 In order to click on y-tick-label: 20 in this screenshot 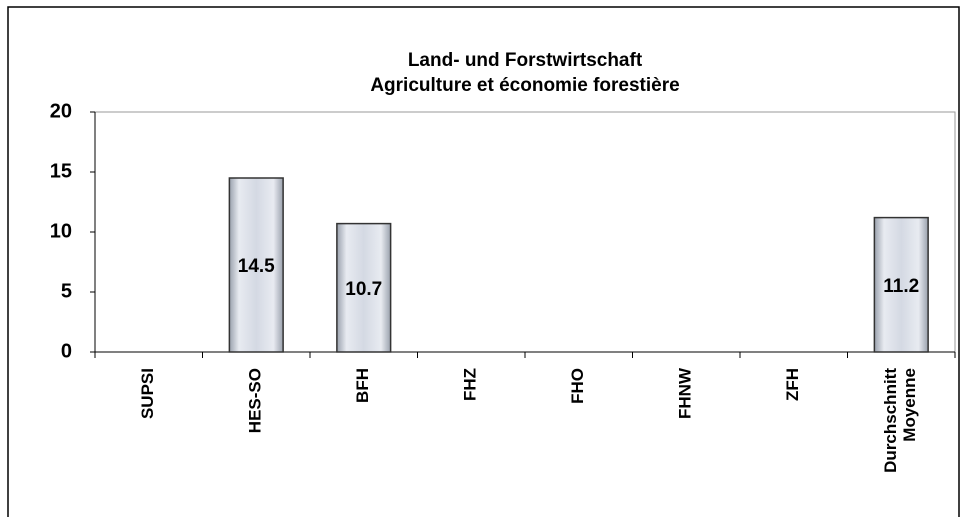, I will do `click(61, 111)`.